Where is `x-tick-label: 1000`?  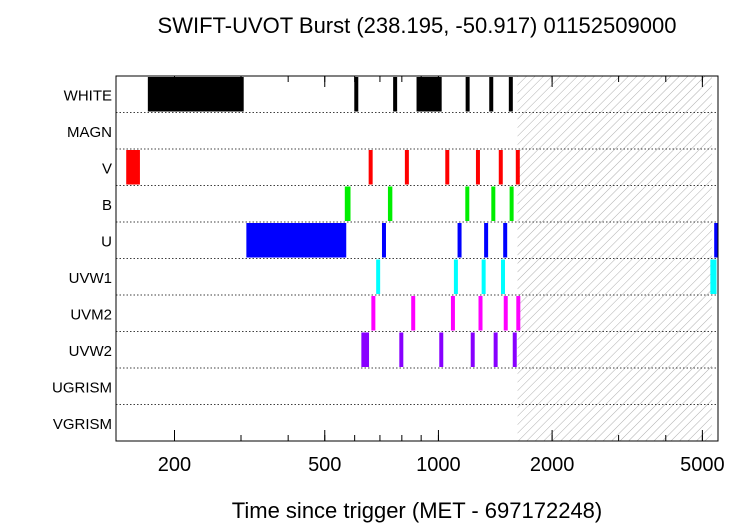
x-tick-label: 1000 is located at coordinates (438, 465).